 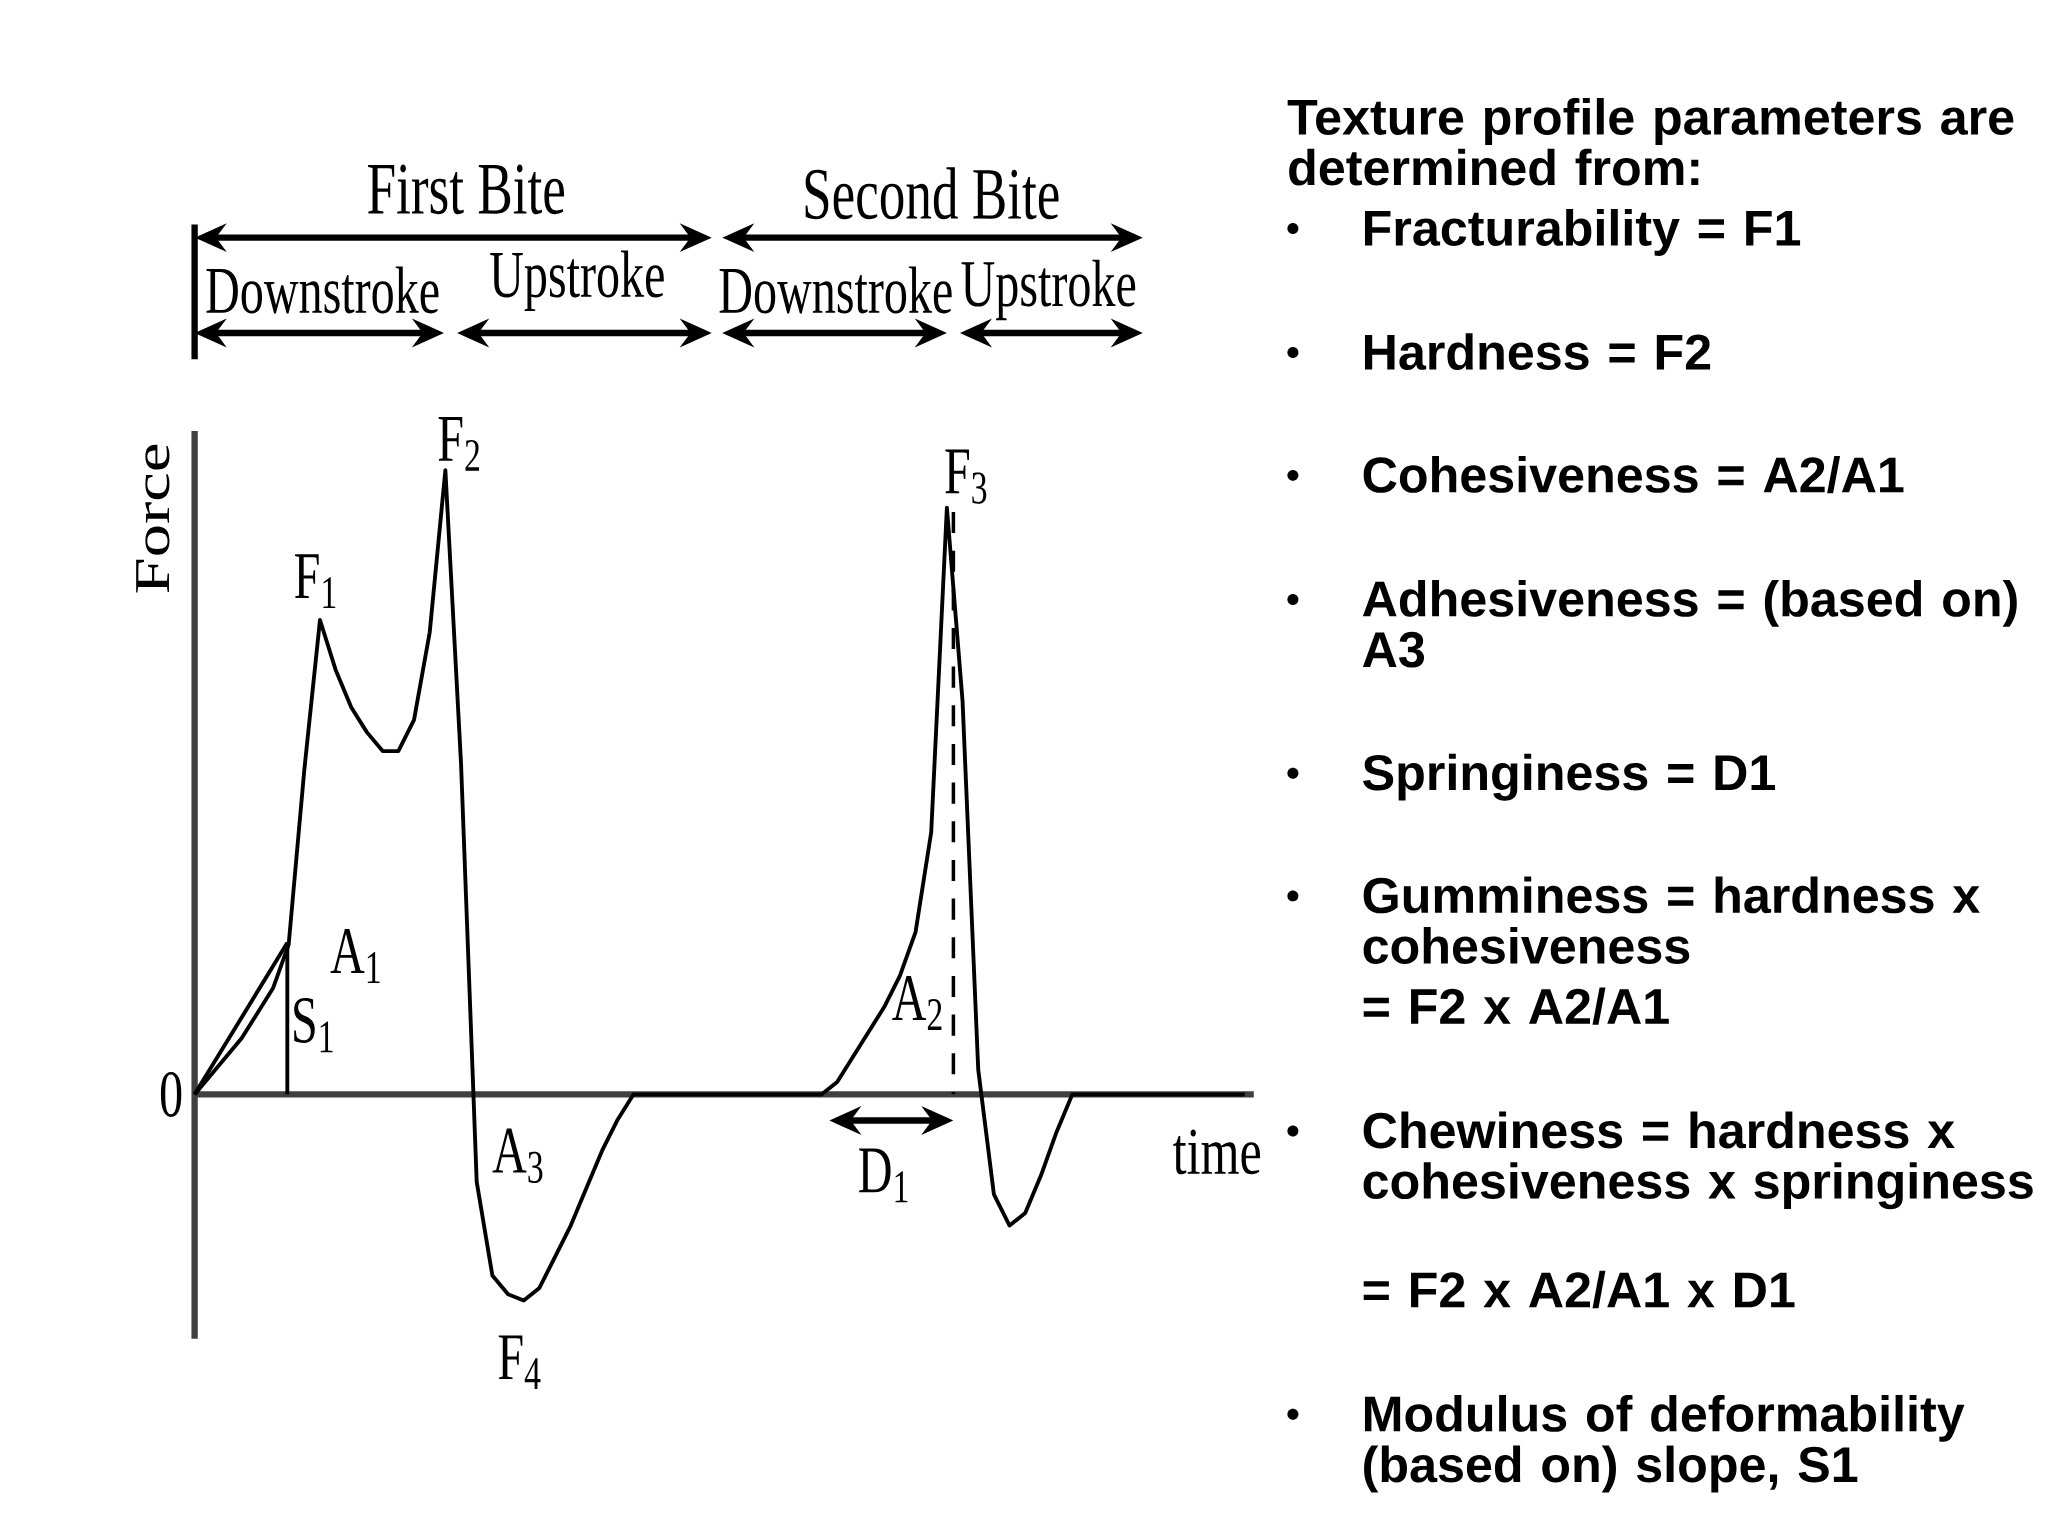 What do you see at coordinates (1698, 1160) in the screenshot?
I see `text: Chewiness = hardness x cohesiveness x springiness` at bounding box center [1698, 1160].